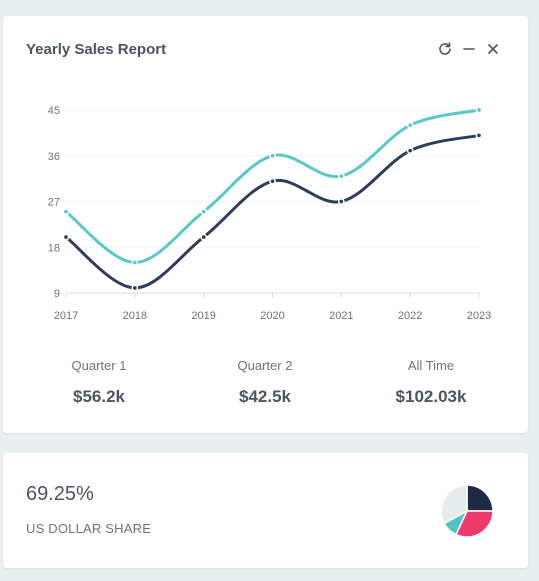 This screenshot has width=539, height=581. I want to click on card-title: Yearly Sales Report, so click(96, 49).